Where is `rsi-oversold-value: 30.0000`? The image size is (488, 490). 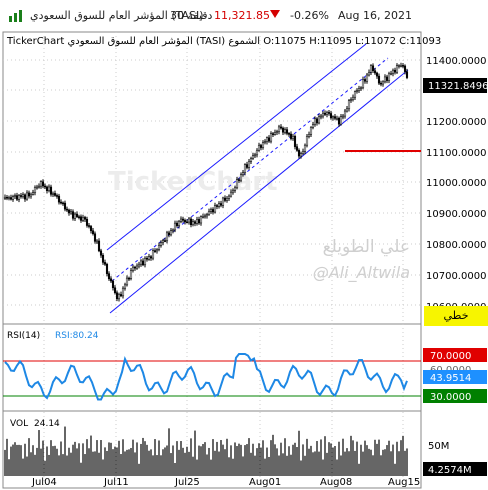 rsi-oversold-value: 30.0000 is located at coordinates (450, 397).